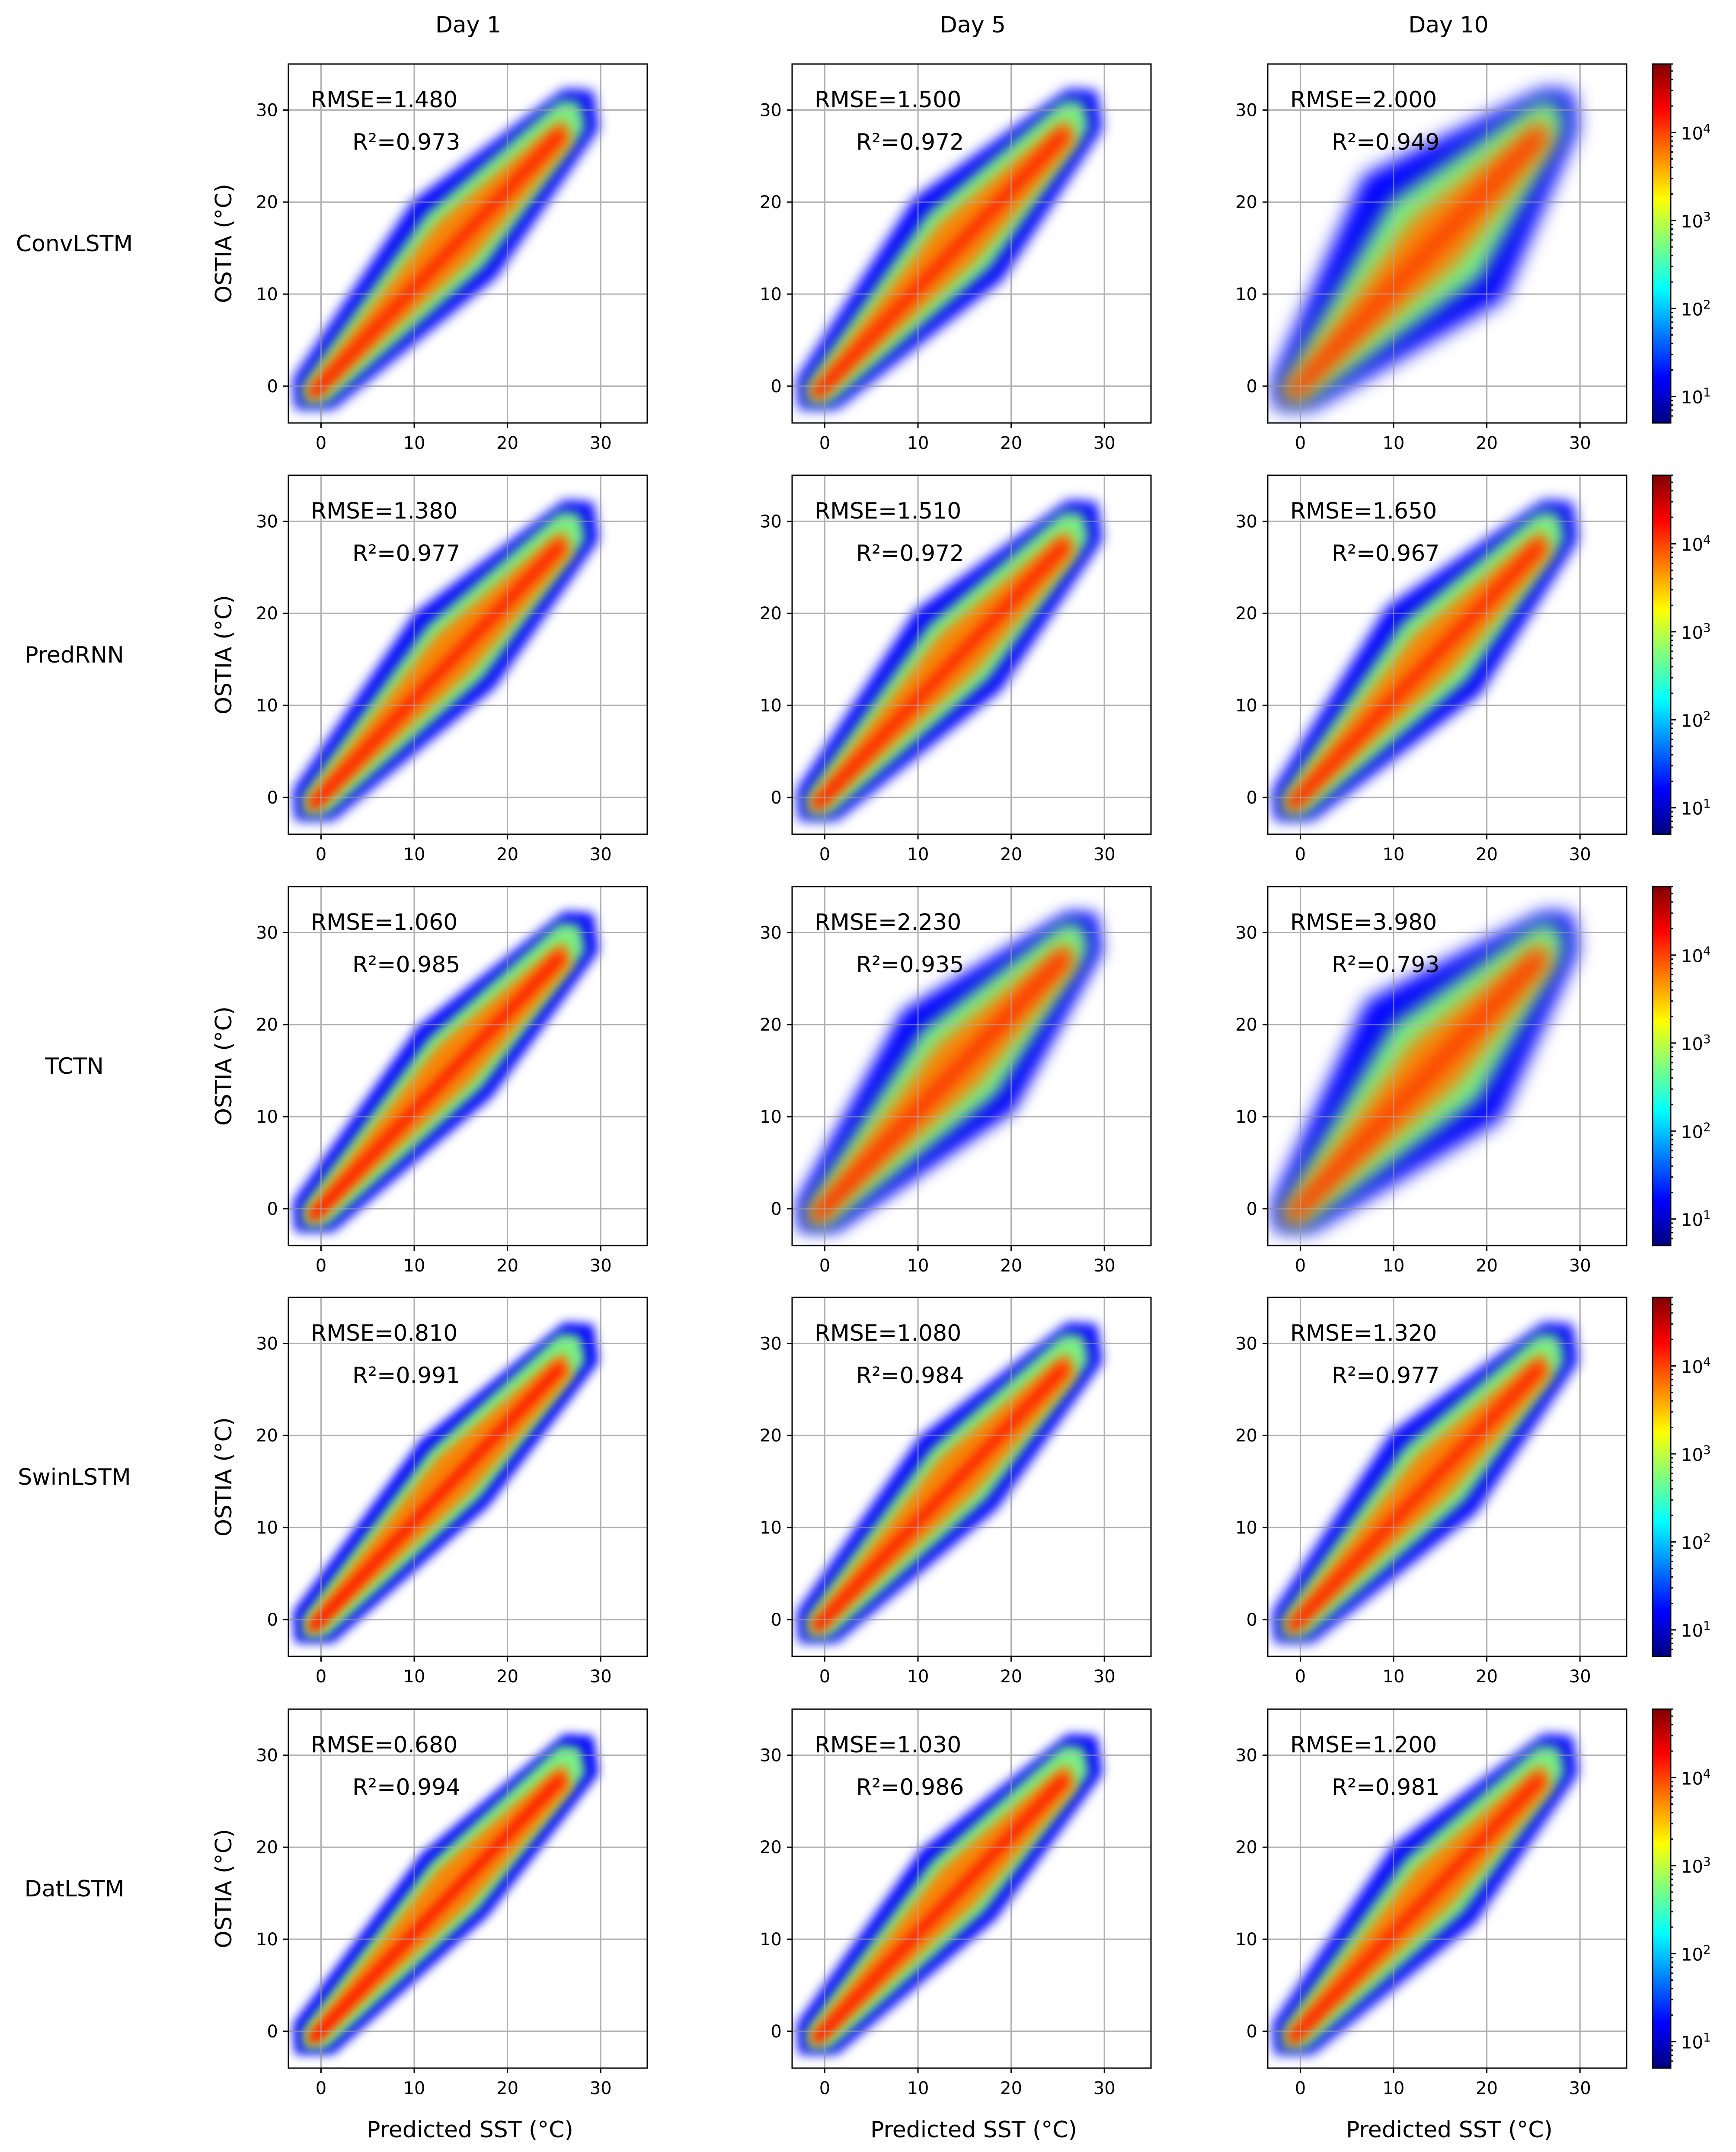  I want to click on column-header: Day 10, so click(1448, 25).